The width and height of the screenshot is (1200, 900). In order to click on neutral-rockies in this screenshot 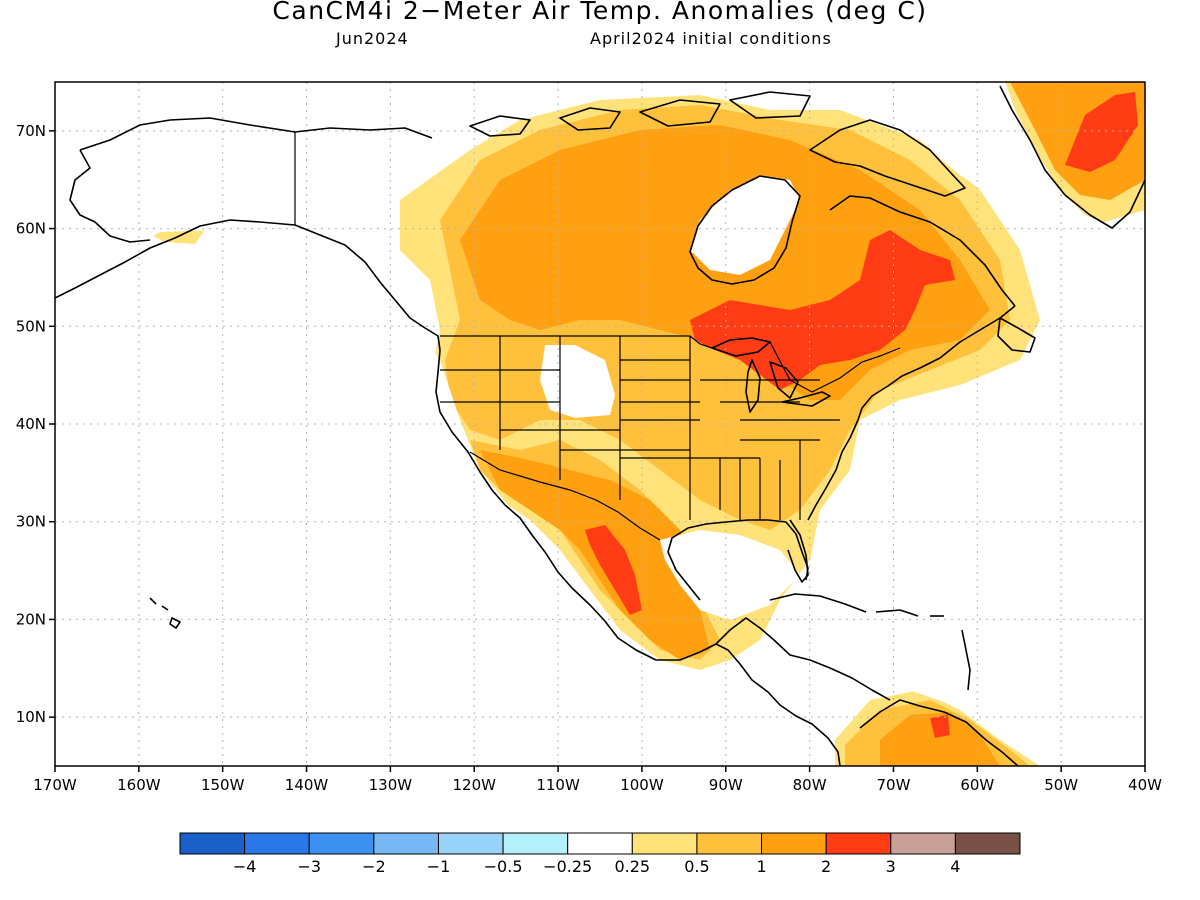, I will do `click(577, 381)`.